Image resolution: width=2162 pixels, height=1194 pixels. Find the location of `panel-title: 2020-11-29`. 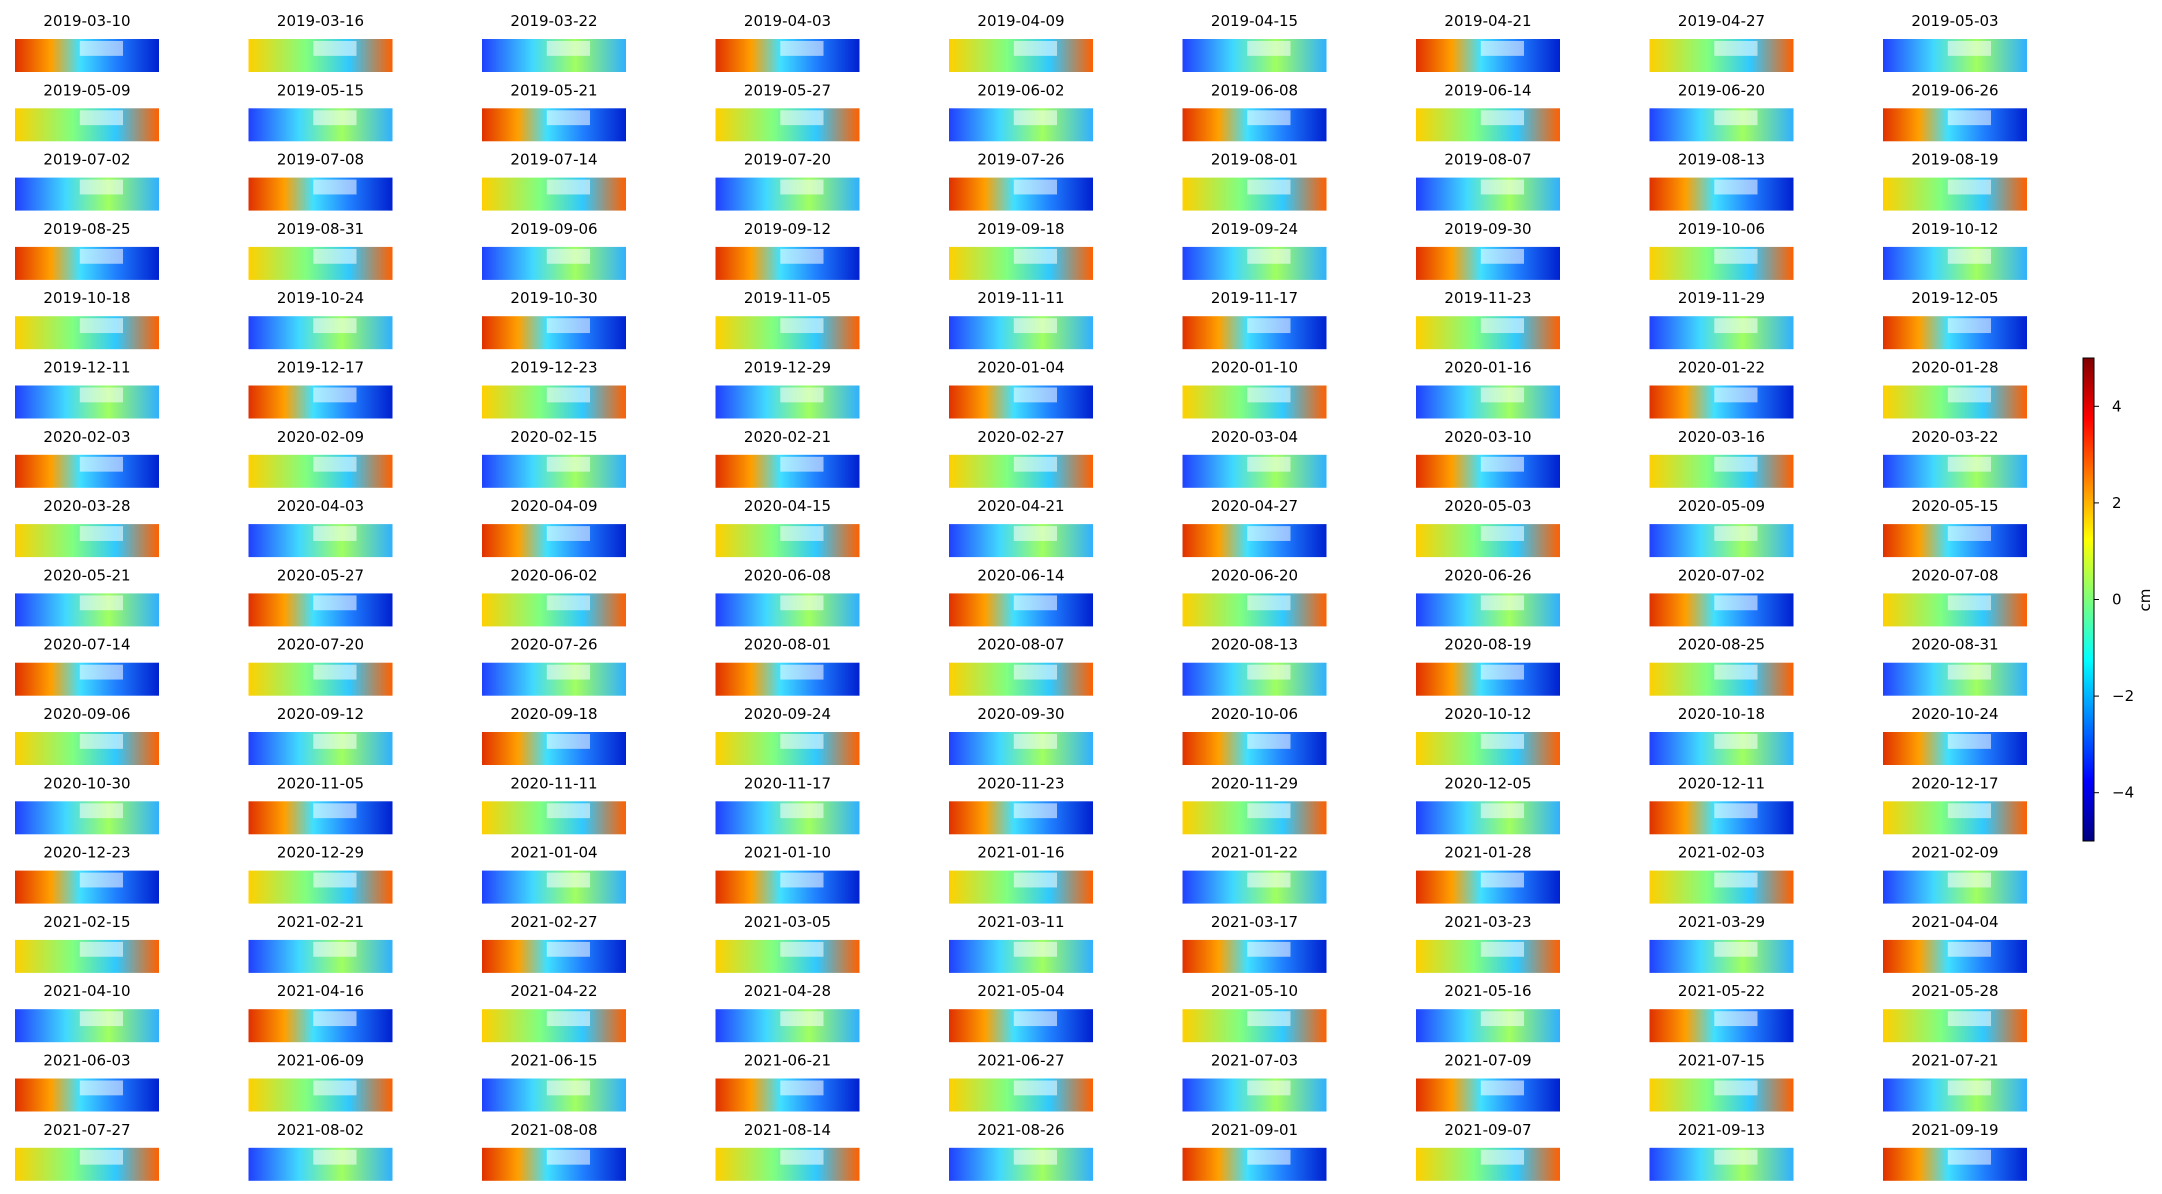

panel-title: 2020-11-29 is located at coordinates (1254, 783).